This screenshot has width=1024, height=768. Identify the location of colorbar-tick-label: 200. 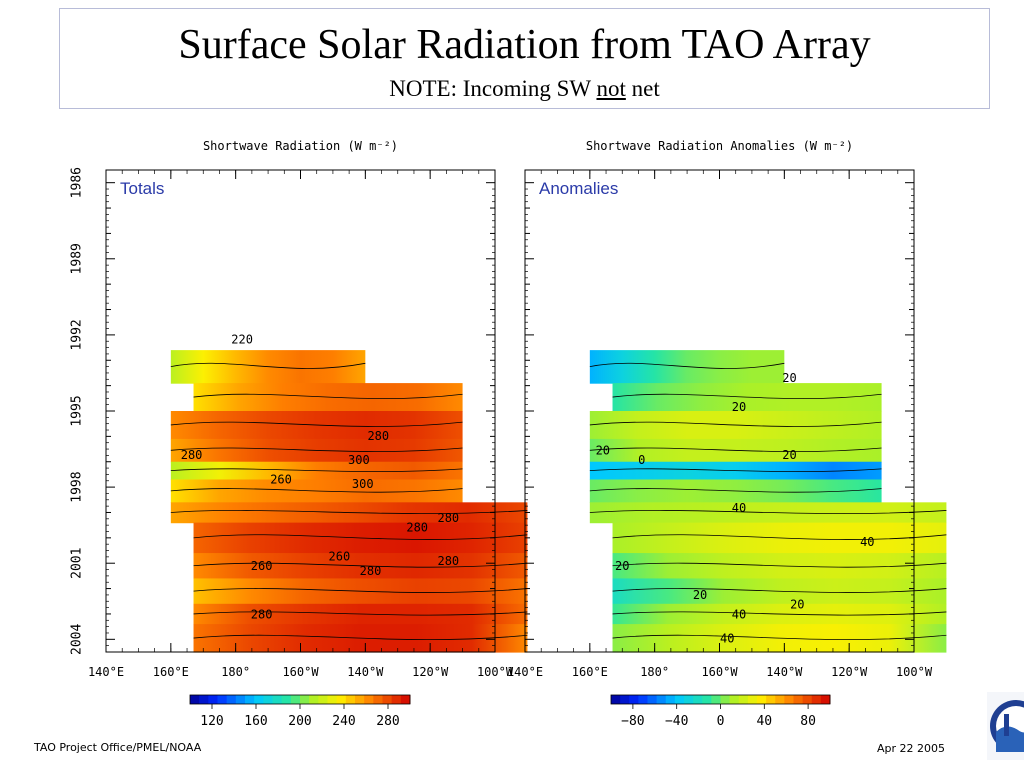
(299, 721).